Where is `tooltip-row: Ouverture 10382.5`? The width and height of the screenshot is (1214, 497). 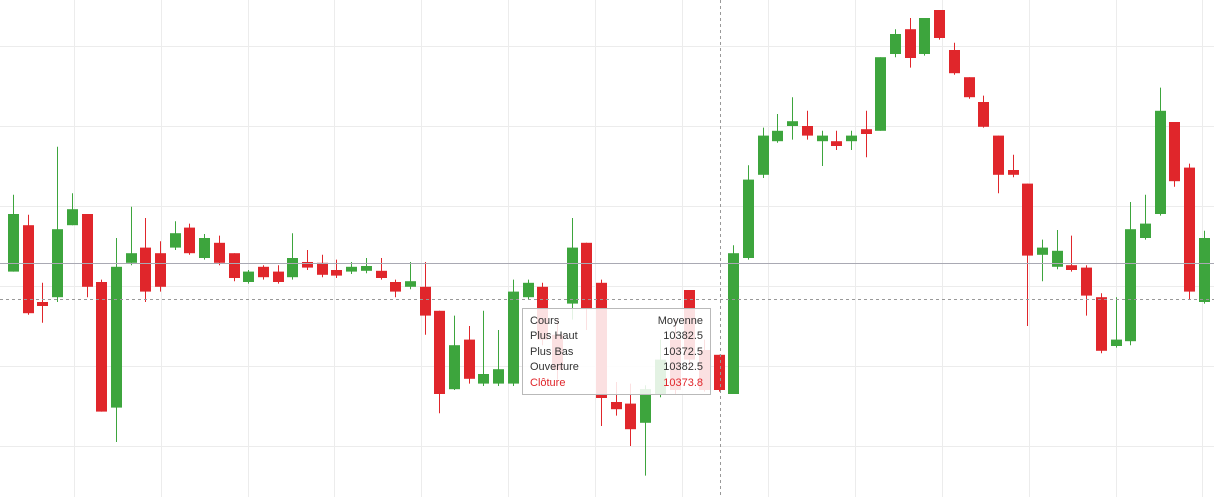 tooltip-row: Ouverture 10382.5 is located at coordinates (616, 367).